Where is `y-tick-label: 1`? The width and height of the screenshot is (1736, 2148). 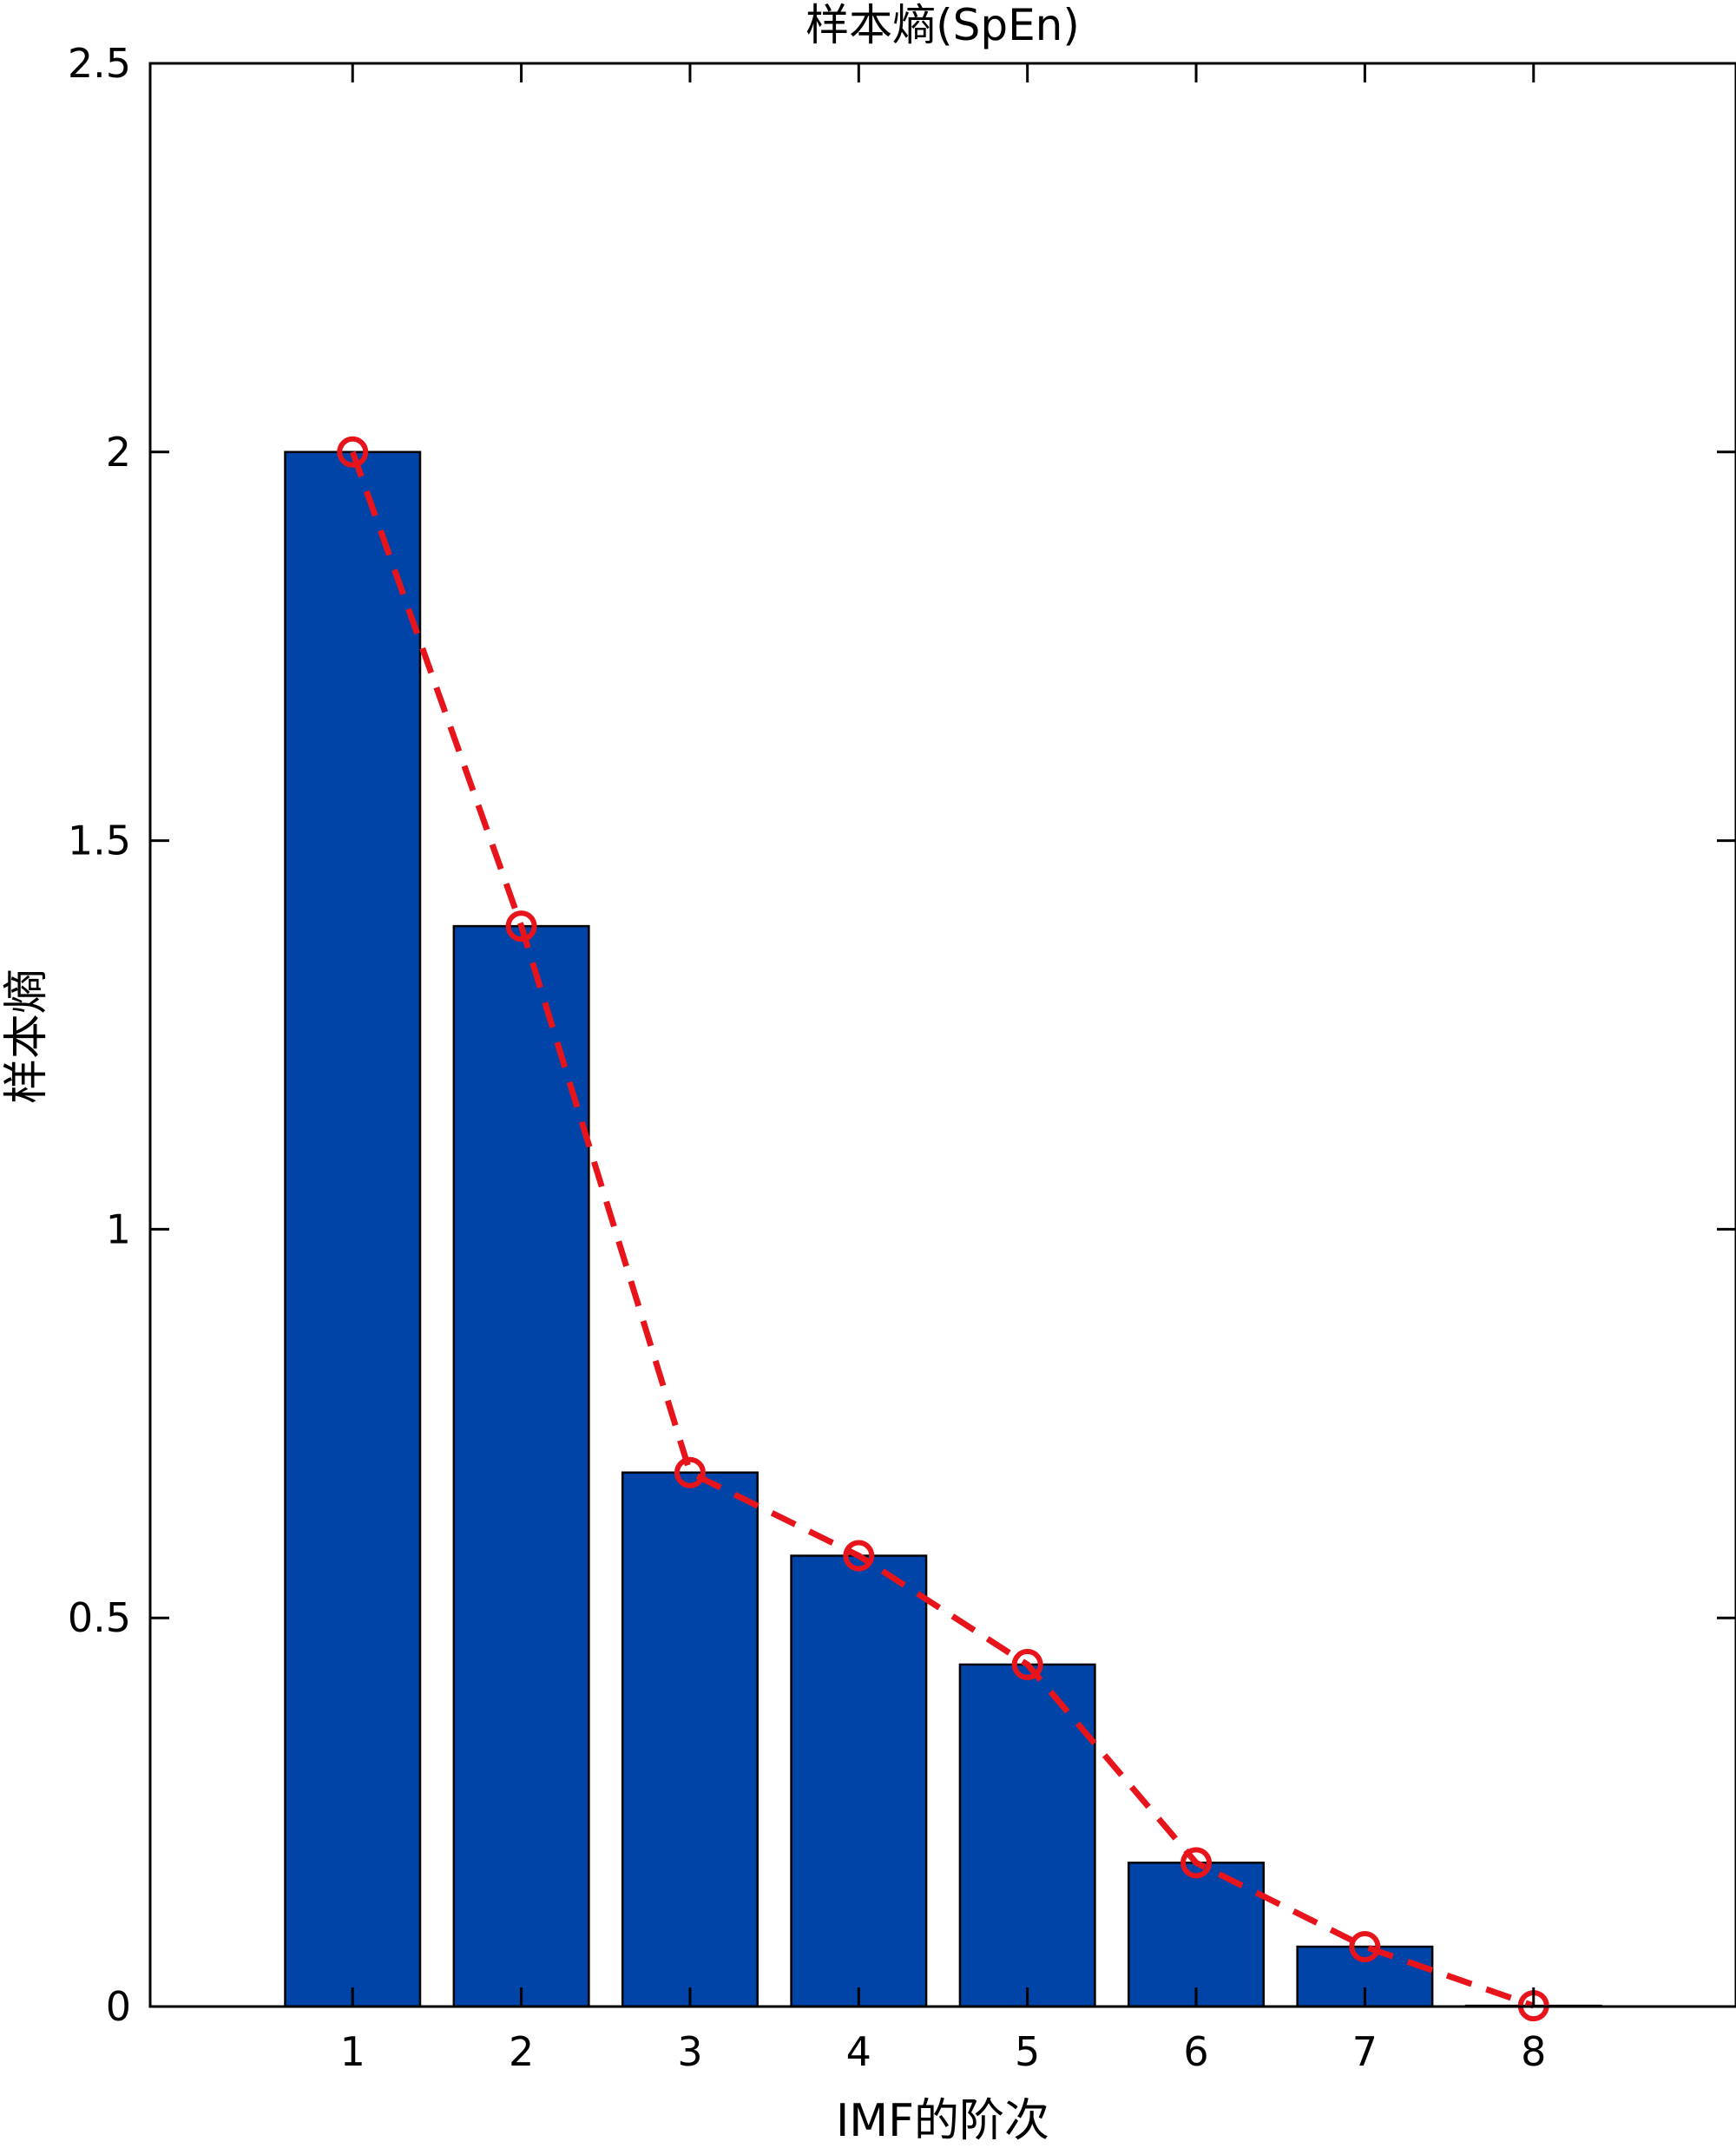 y-tick-label: 1 is located at coordinates (118, 1228).